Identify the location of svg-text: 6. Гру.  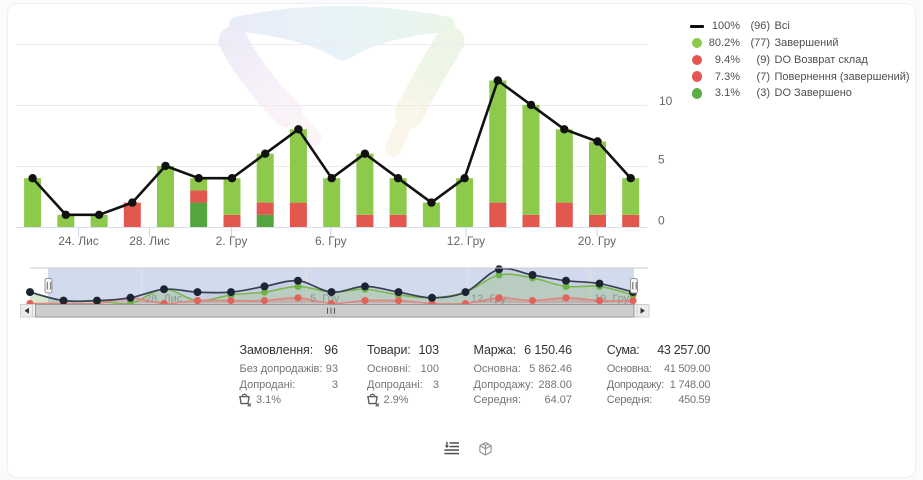
(331, 241).